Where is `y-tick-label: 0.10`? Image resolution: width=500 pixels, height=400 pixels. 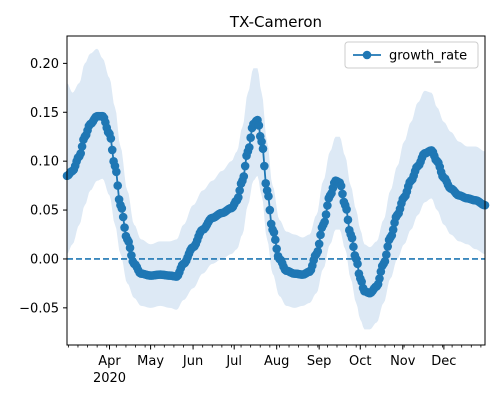
y-tick-label: 0.10 is located at coordinates (44, 162).